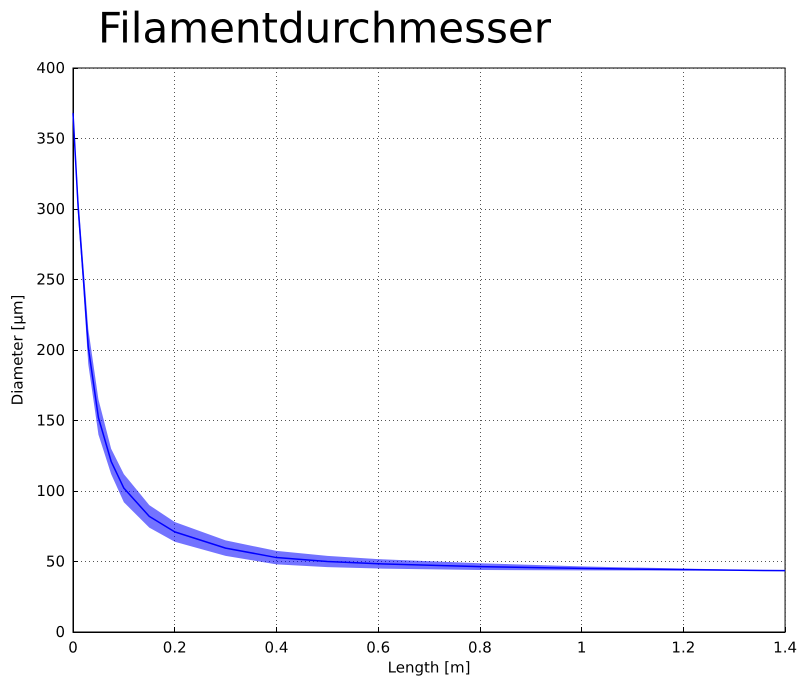 This screenshot has width=800, height=691. Describe the element at coordinates (50, 139) in the screenshot. I see `y-tick-label: 350` at that location.